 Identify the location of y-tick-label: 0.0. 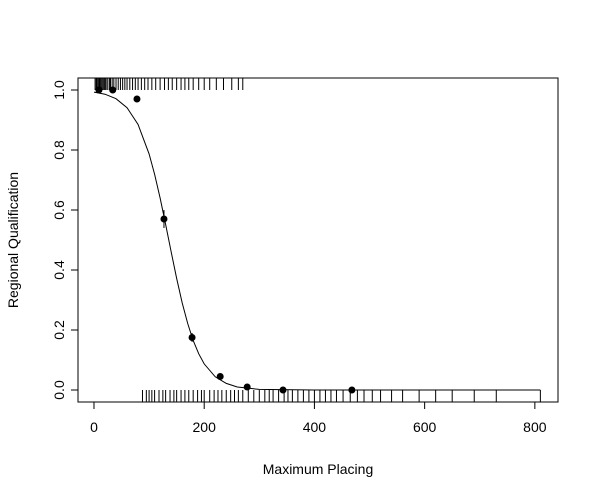
(59, 390).